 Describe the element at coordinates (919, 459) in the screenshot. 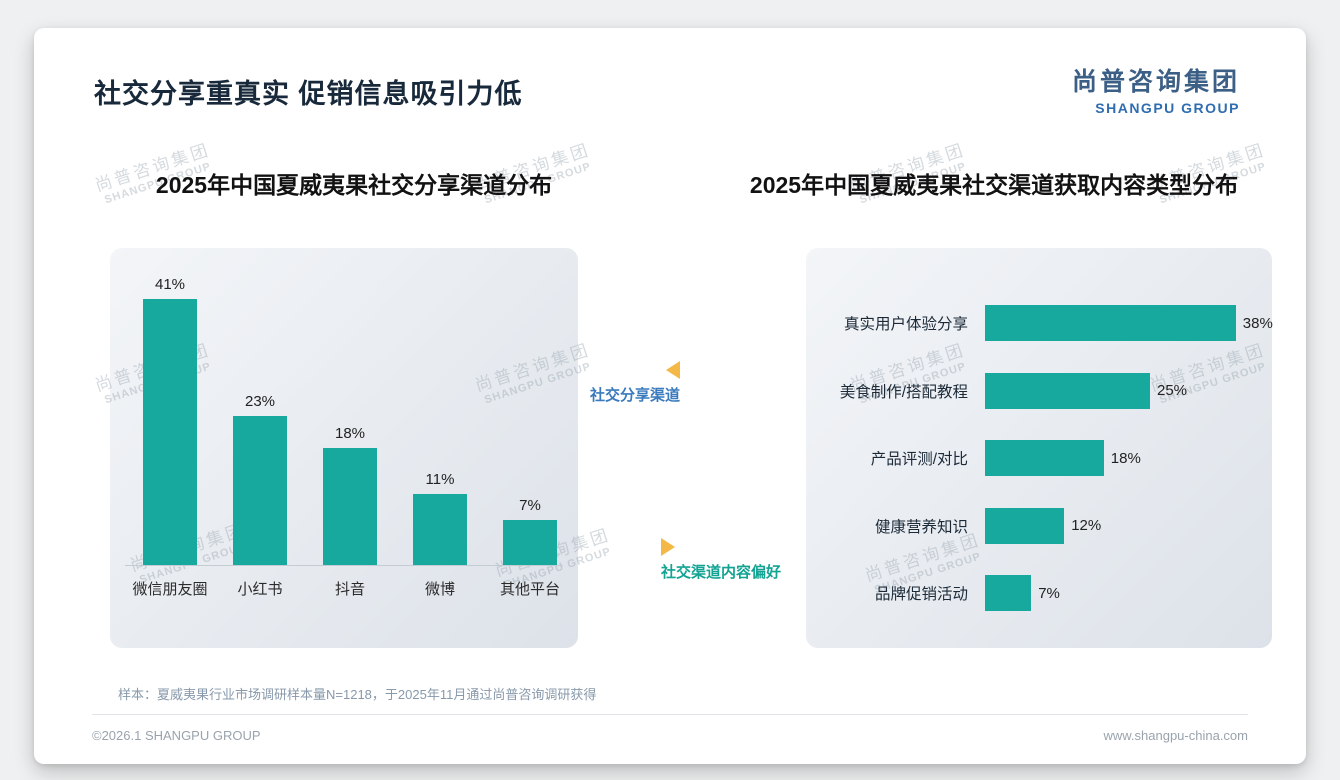

I see `category-label: 产品评测/对比` at that location.